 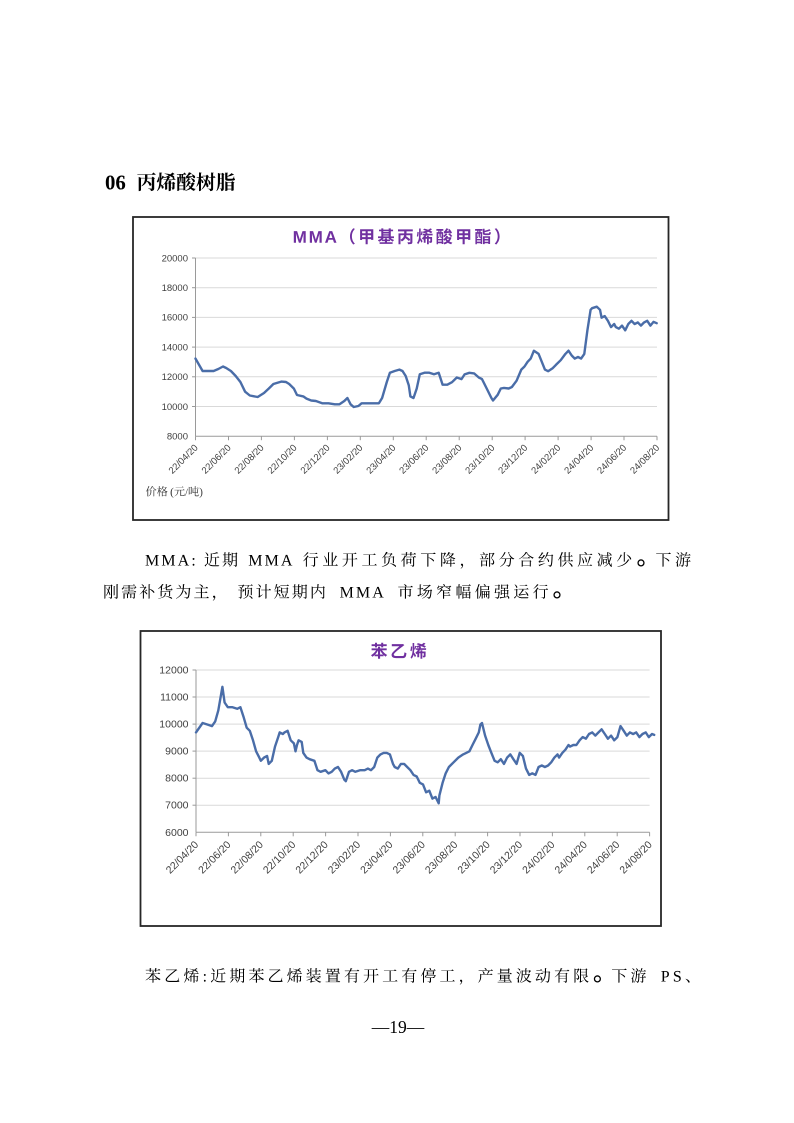 What do you see at coordinates (175, 347) in the screenshot?
I see `svg-text: 14000` at bounding box center [175, 347].